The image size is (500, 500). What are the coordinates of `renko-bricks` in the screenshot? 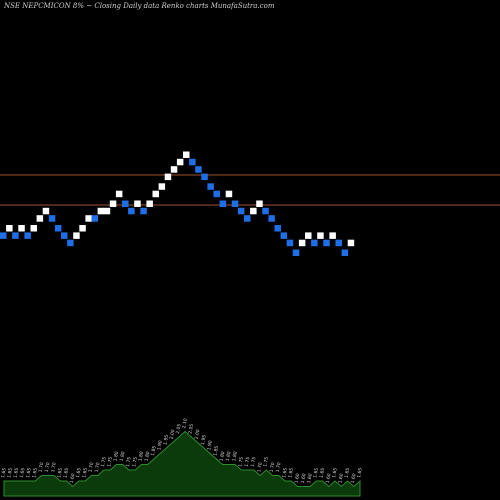 It's located at (177, 203).